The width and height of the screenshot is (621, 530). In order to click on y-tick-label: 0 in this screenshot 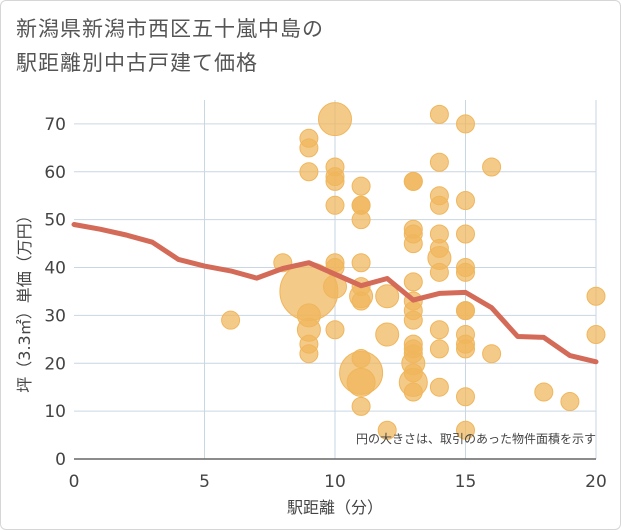, I will do `click(60, 460)`.